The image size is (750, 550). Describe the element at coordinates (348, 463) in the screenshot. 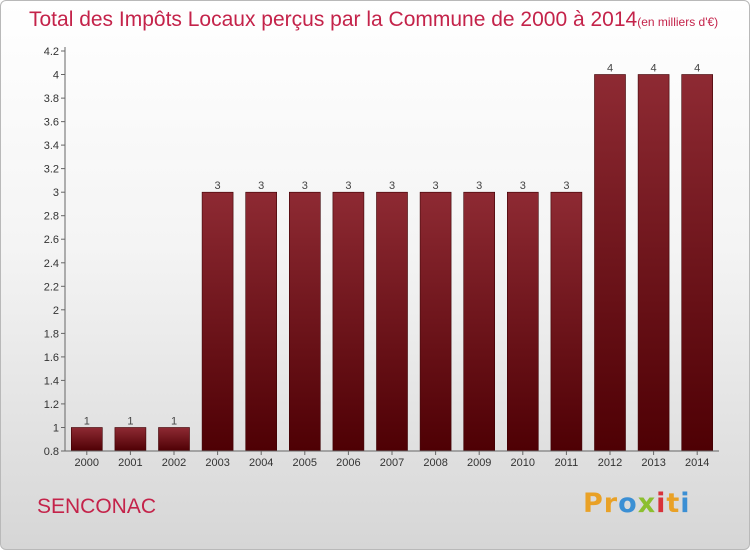

I see `x-tick-label: 2006` at that location.